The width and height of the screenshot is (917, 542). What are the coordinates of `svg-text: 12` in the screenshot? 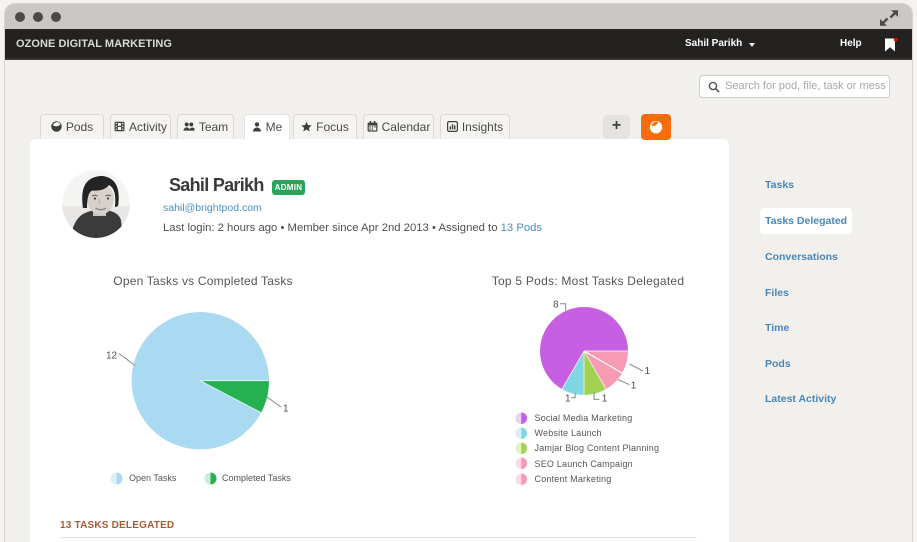 It's located at (112, 356).